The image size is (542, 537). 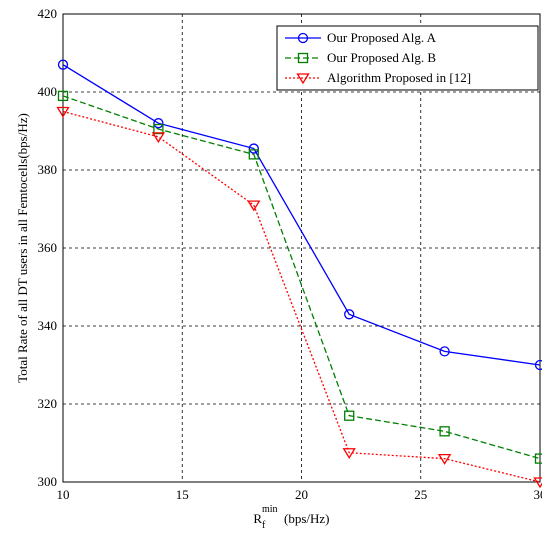 I want to click on y-tick-label: 420, so click(x=48, y=13).